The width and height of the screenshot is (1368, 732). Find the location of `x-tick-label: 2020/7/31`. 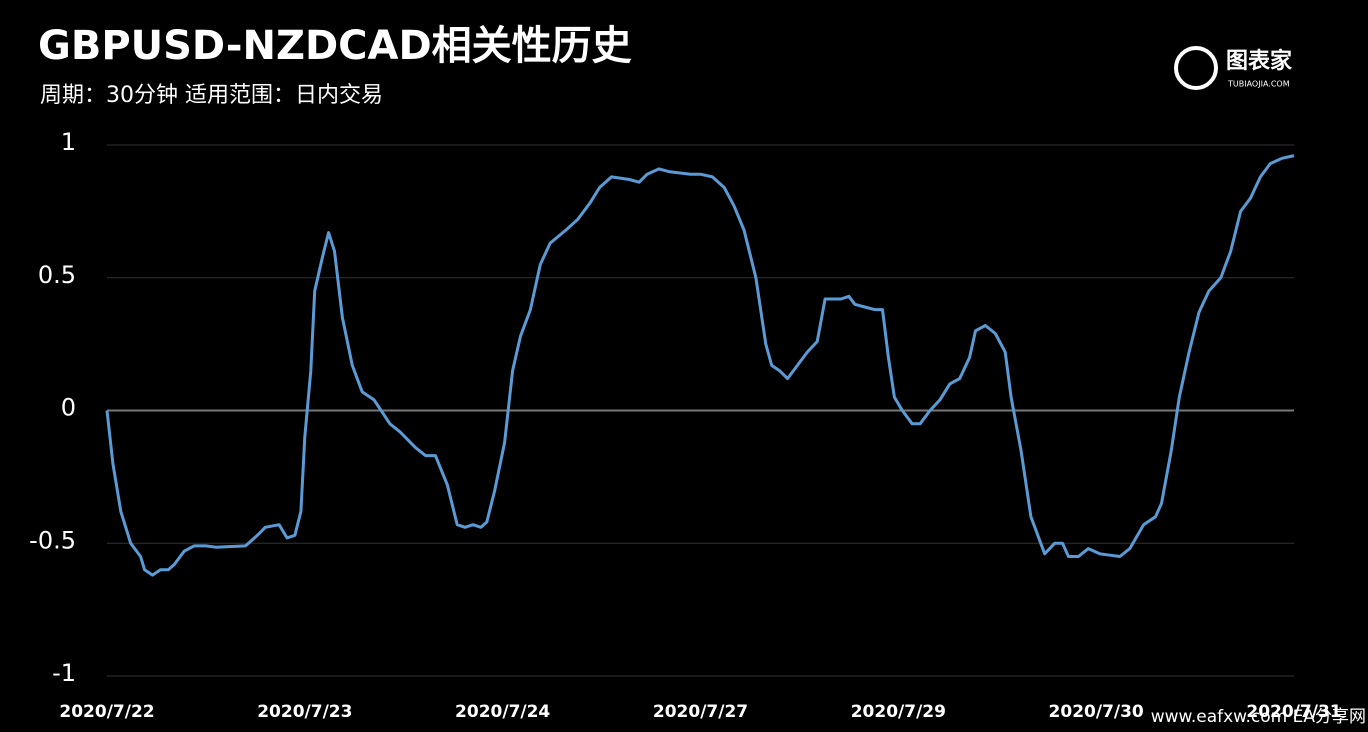

x-tick-label: 2020/7/31 is located at coordinates (1293, 712).